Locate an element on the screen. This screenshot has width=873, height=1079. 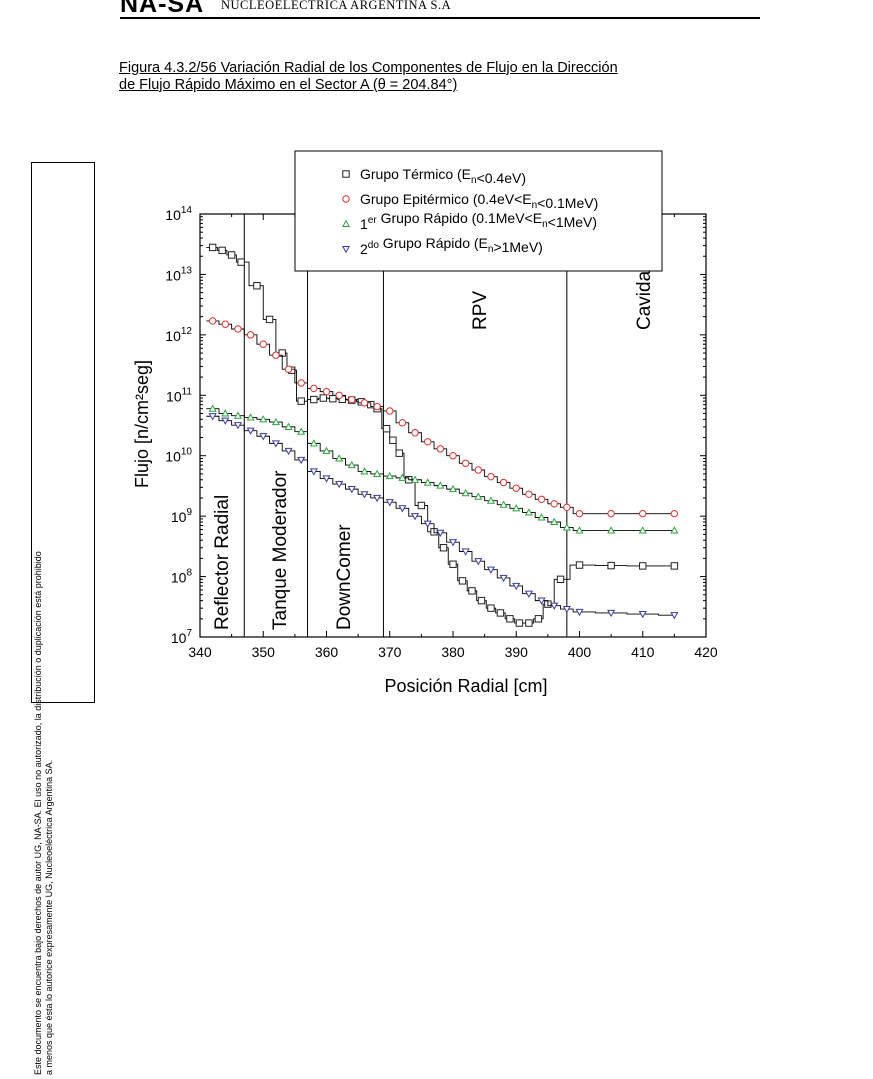
x-axis-label: Posición Radial [cm] is located at coordinates (465, 686).